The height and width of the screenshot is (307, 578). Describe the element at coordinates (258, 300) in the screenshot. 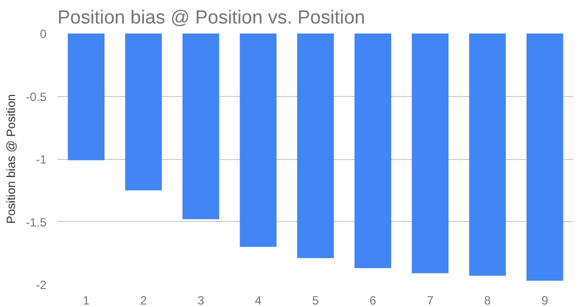

I see `x-tick-label: 4` at that location.